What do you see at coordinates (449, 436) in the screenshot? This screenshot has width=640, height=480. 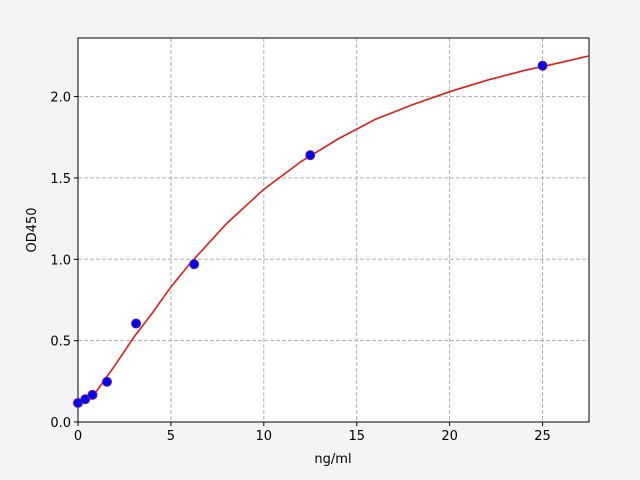 I see `x-tick-label: 20` at bounding box center [449, 436].